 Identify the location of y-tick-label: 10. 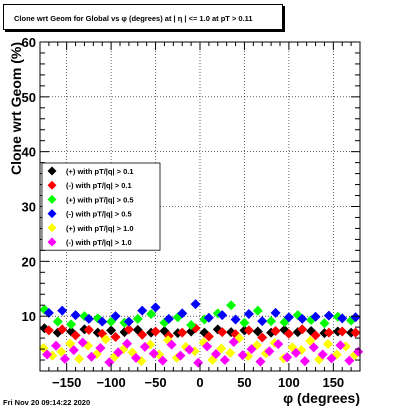
(29, 316).